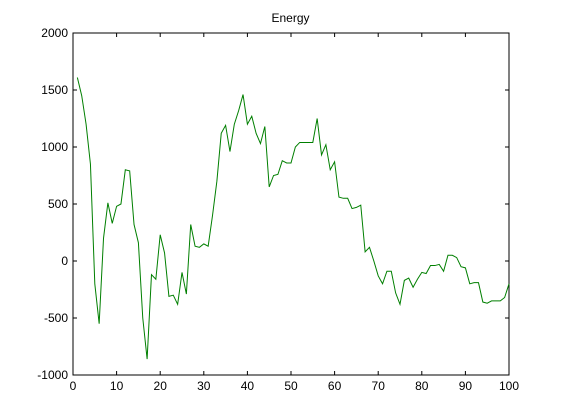 The width and height of the screenshot is (561, 420). Describe the element at coordinates (379, 386) in the screenshot. I see `x-tick-label: 70` at that location.